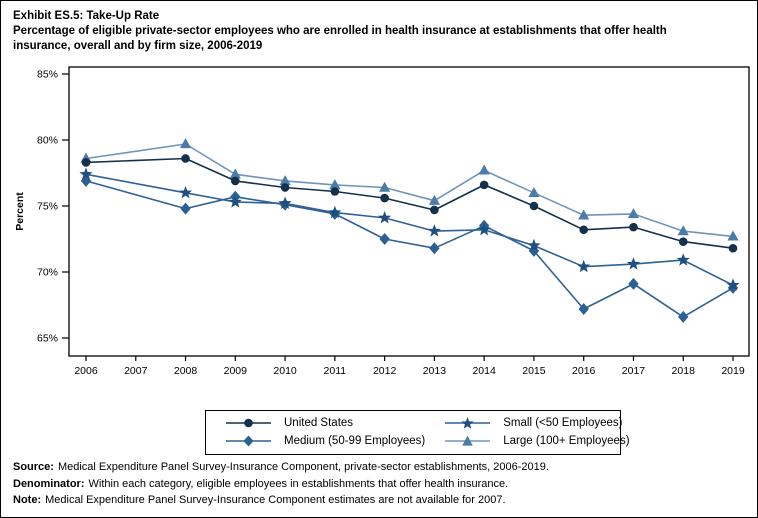  I want to click on diamond-marker-icon, so click(248, 441).